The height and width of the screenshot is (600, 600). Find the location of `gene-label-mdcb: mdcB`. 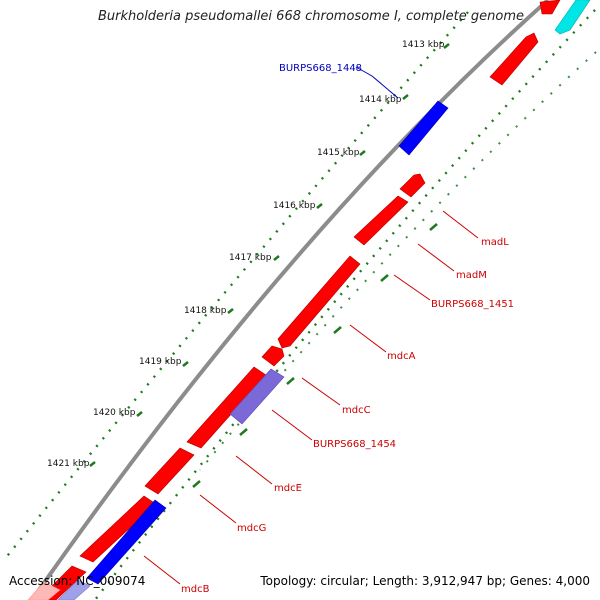

gene-label-mdcb: mdcB is located at coordinates (195, 589).